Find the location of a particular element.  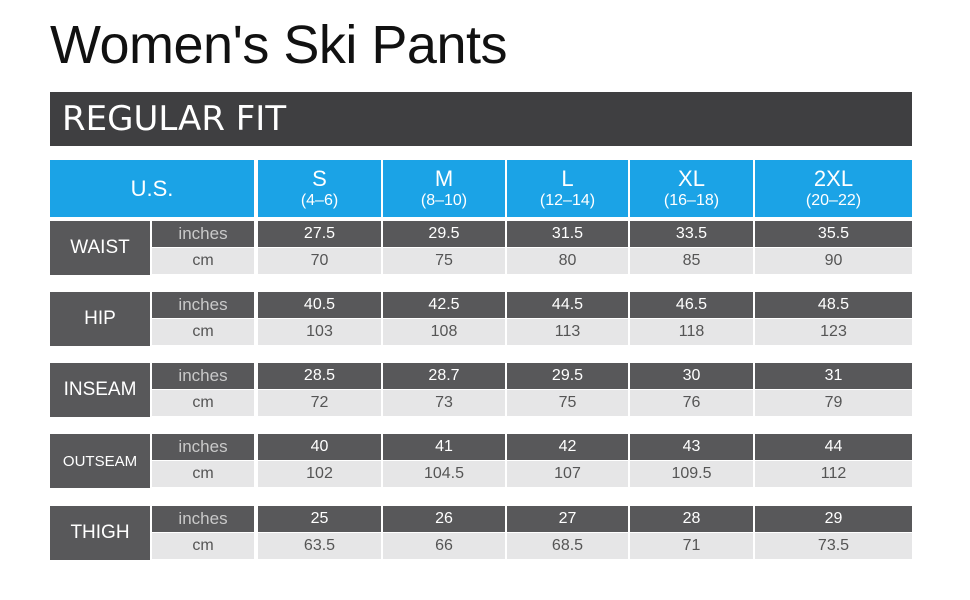

size-value: 26 is located at coordinates (444, 519).